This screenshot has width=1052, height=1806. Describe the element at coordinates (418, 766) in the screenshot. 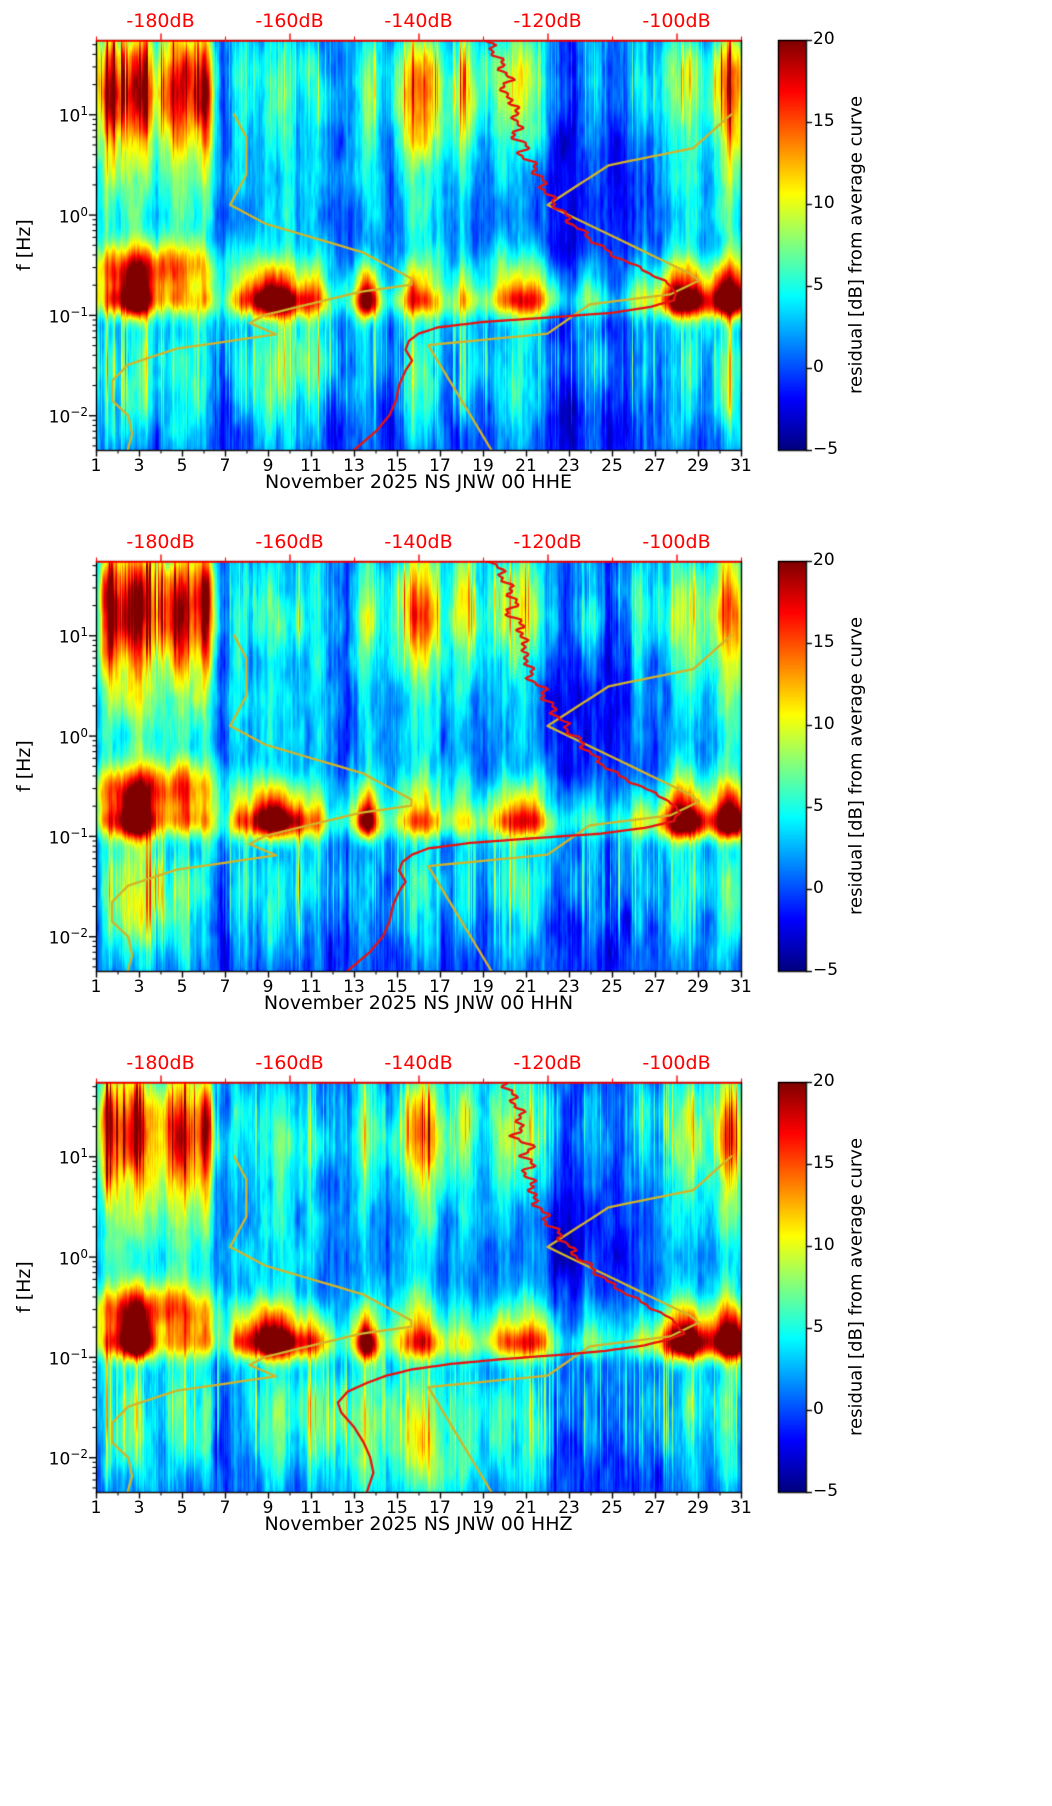

I see `spectrogram-heatmap-hhn` at that location.